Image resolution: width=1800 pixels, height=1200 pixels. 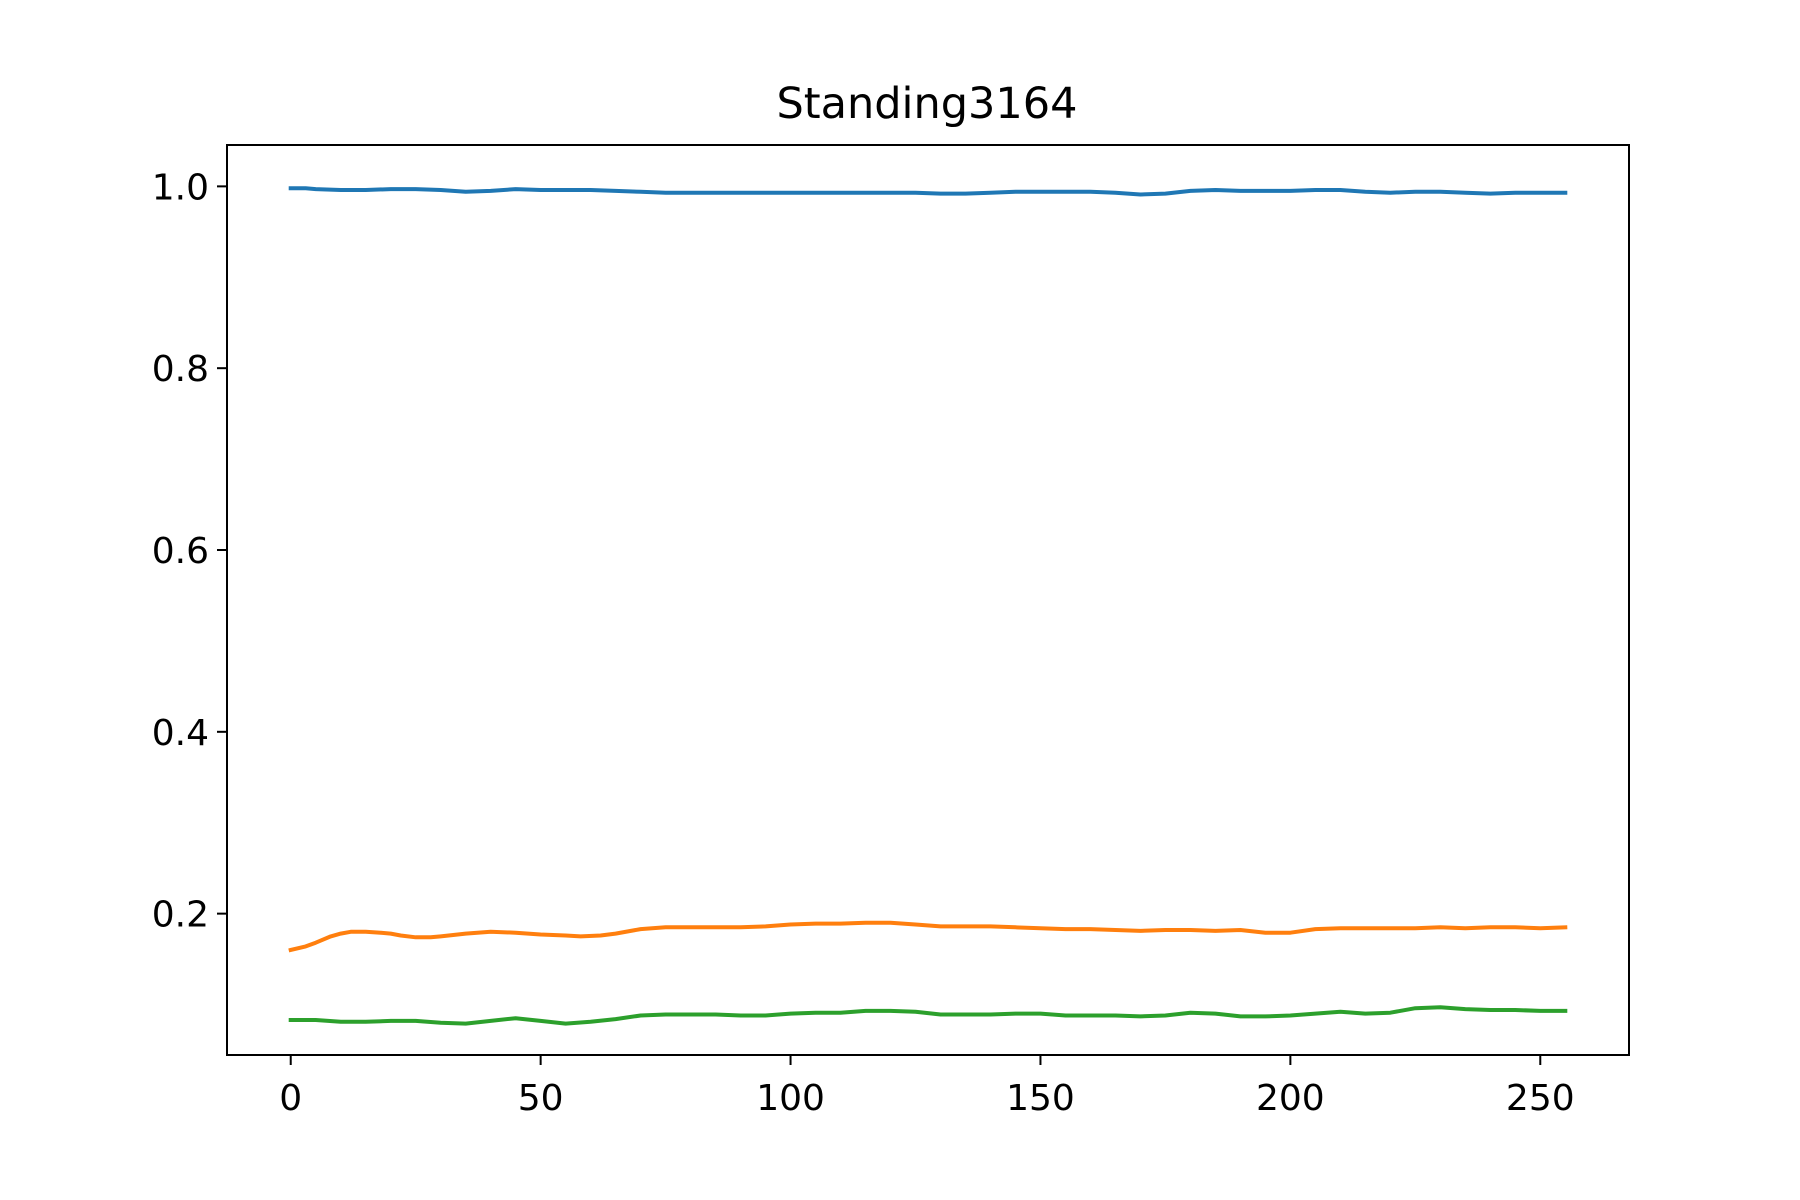 I want to click on x-tick-label: 0, so click(x=290, y=1098).